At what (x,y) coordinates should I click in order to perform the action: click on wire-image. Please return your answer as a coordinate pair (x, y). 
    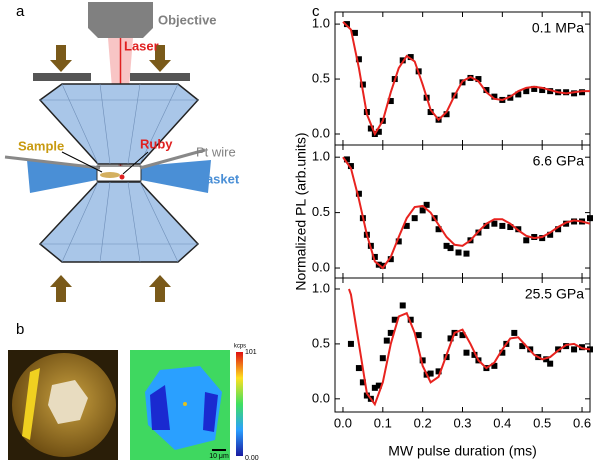
    Looking at the image, I should click on (31, 404).